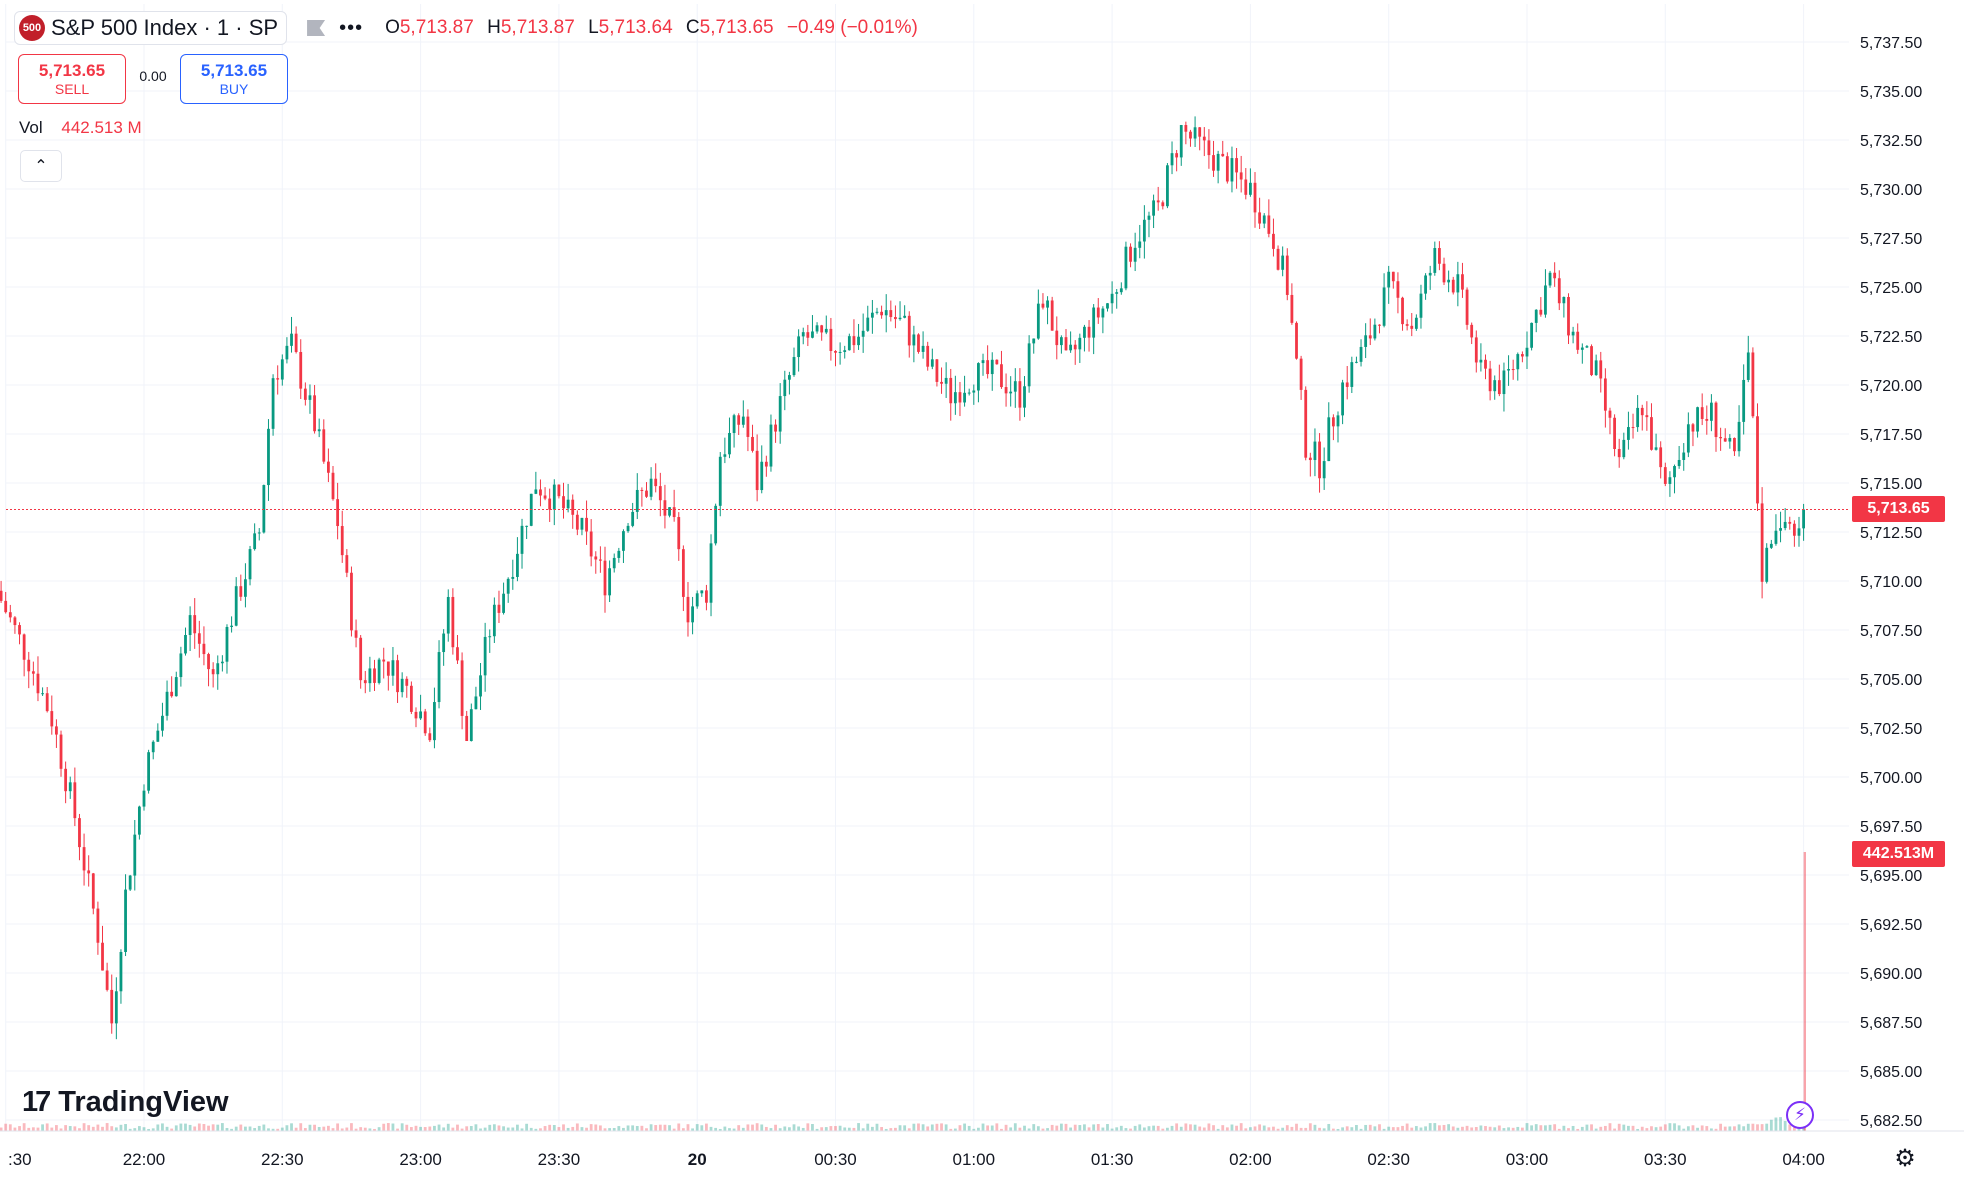 The image size is (1964, 1185). I want to click on low-label: L, so click(593, 27).